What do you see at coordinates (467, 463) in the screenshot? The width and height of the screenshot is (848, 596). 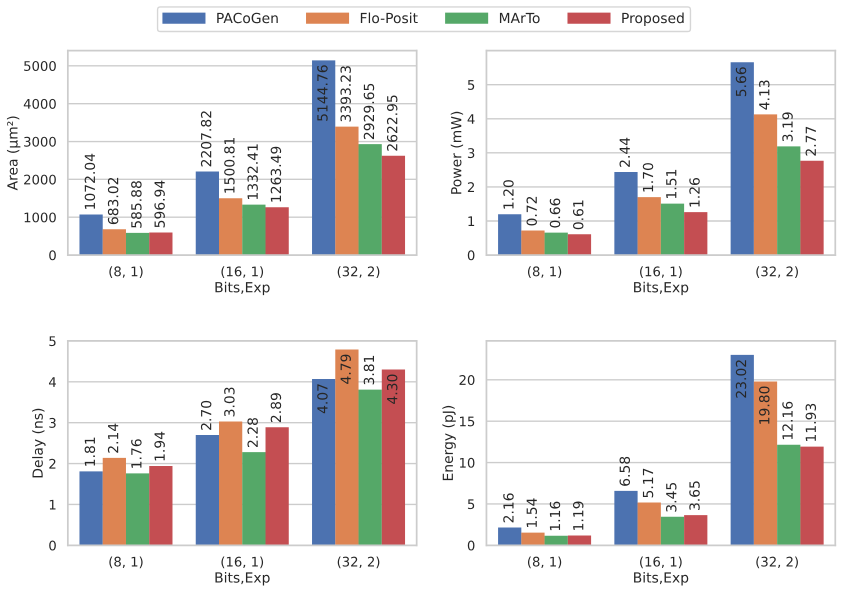 I see `y-tick-label: 10` at bounding box center [467, 463].